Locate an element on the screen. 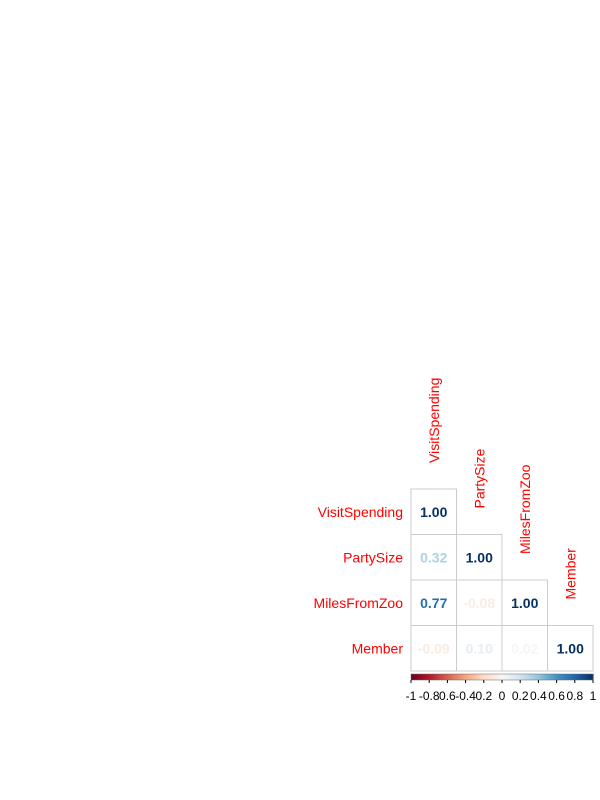 This screenshot has width=600, height=800. colorbar-tick-label: -0.8 is located at coordinates (429, 696).